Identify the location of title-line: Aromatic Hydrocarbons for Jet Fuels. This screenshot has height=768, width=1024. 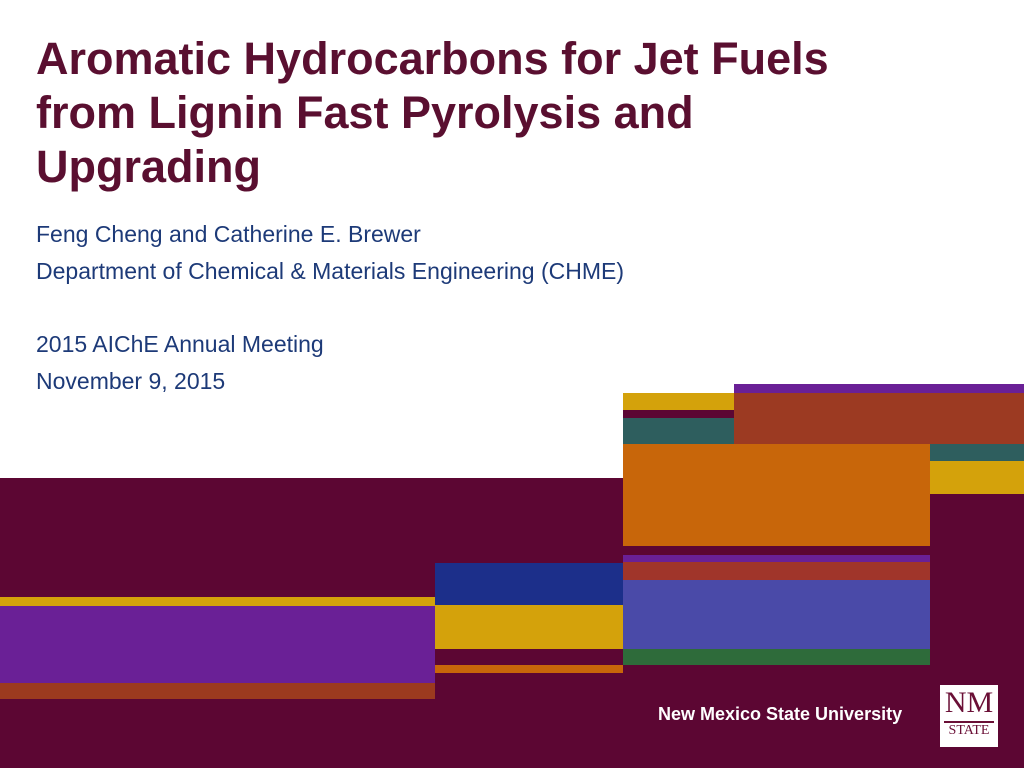
(432, 58).